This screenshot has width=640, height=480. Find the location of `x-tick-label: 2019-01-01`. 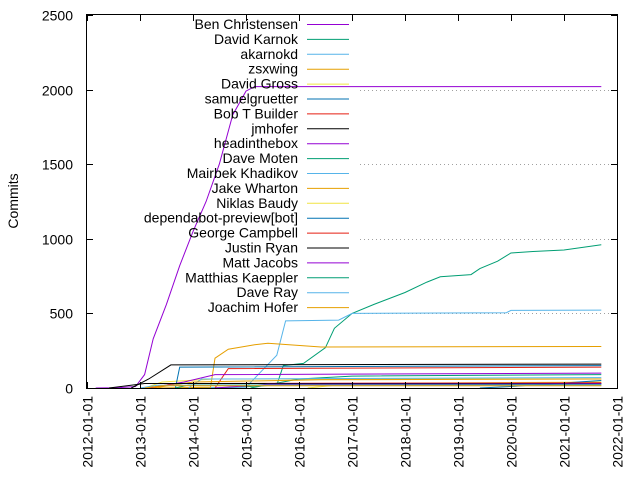

x-tick-label: 2019-01-01 is located at coordinates (459, 432).